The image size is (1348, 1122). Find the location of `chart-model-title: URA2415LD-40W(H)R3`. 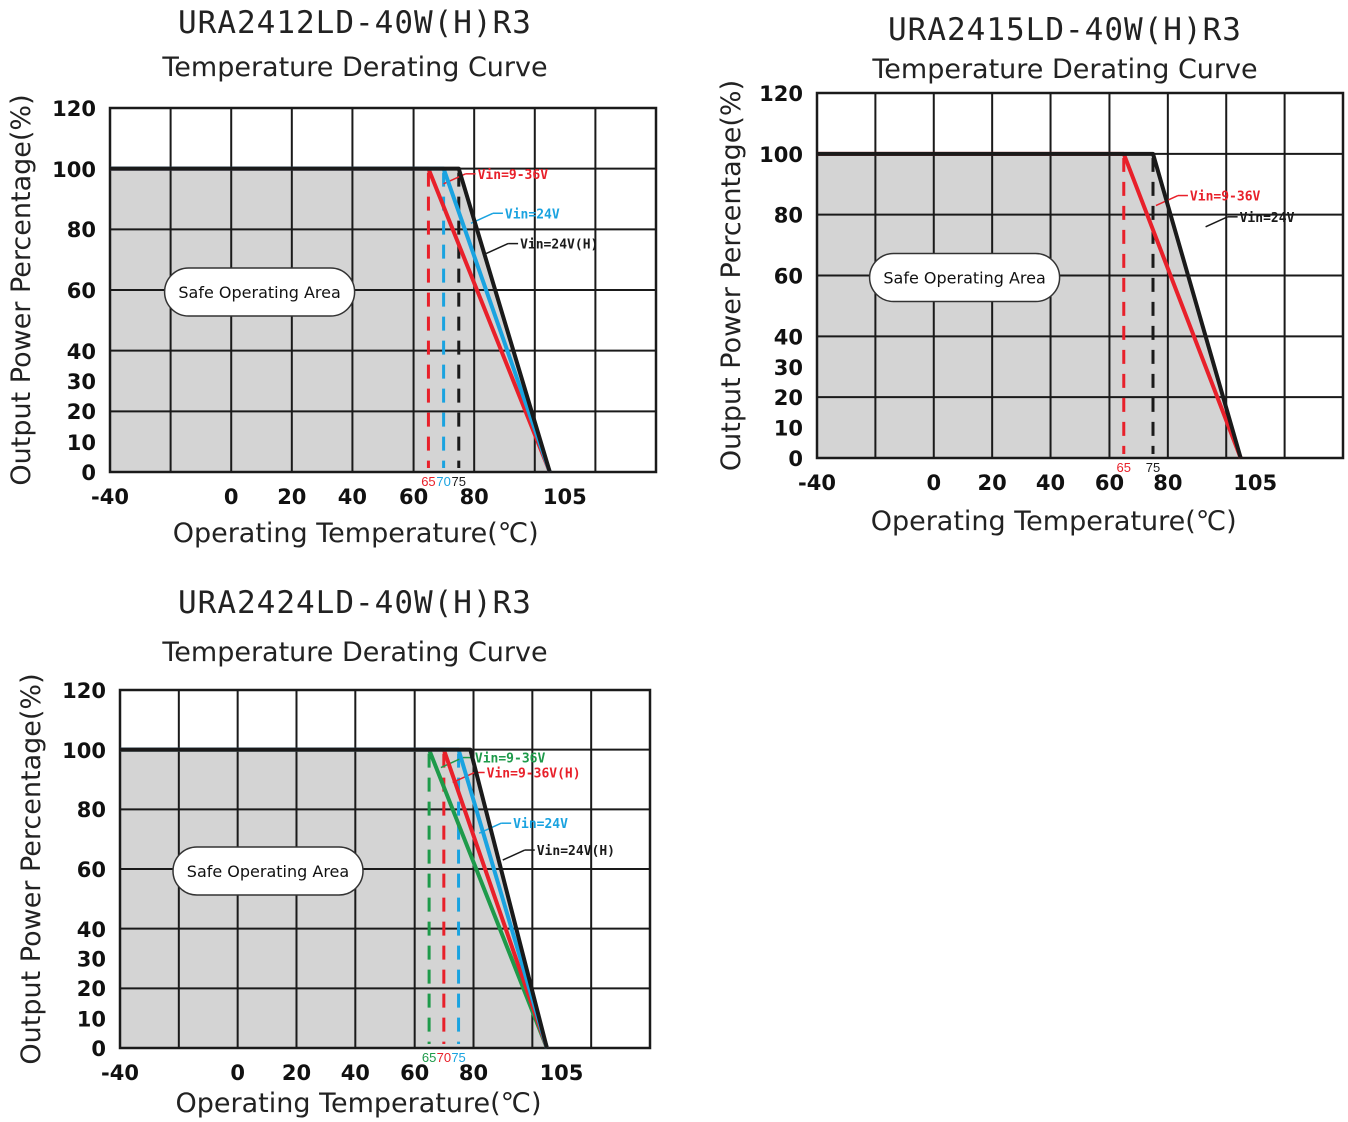

chart-model-title: URA2415LD-40W(H)R3 is located at coordinates (1065, 30).